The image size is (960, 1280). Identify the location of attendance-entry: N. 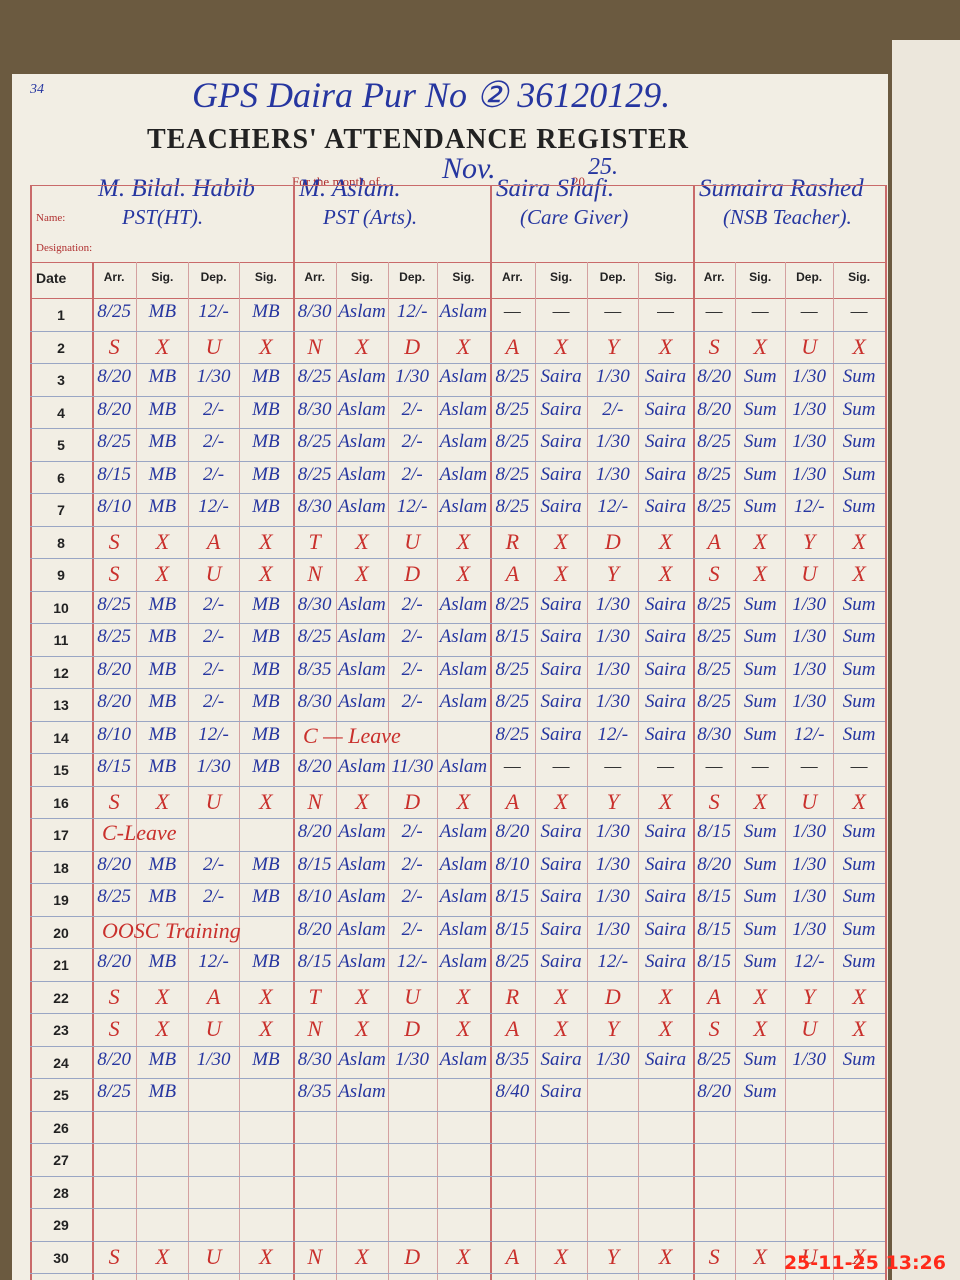
(314, 1256).